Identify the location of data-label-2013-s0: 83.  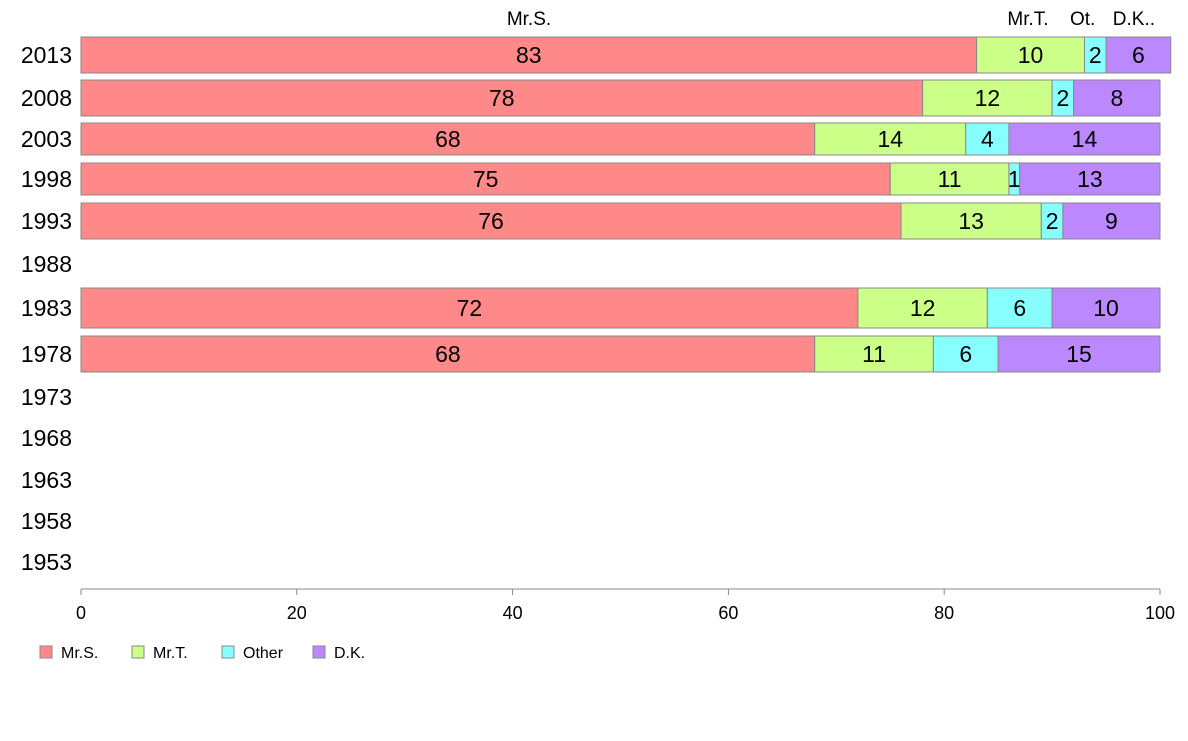
(529, 55).